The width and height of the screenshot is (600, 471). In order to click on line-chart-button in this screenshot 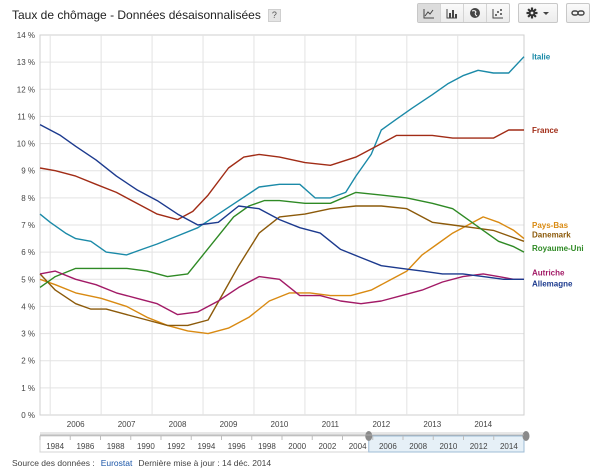, I will do `click(429, 13)`.